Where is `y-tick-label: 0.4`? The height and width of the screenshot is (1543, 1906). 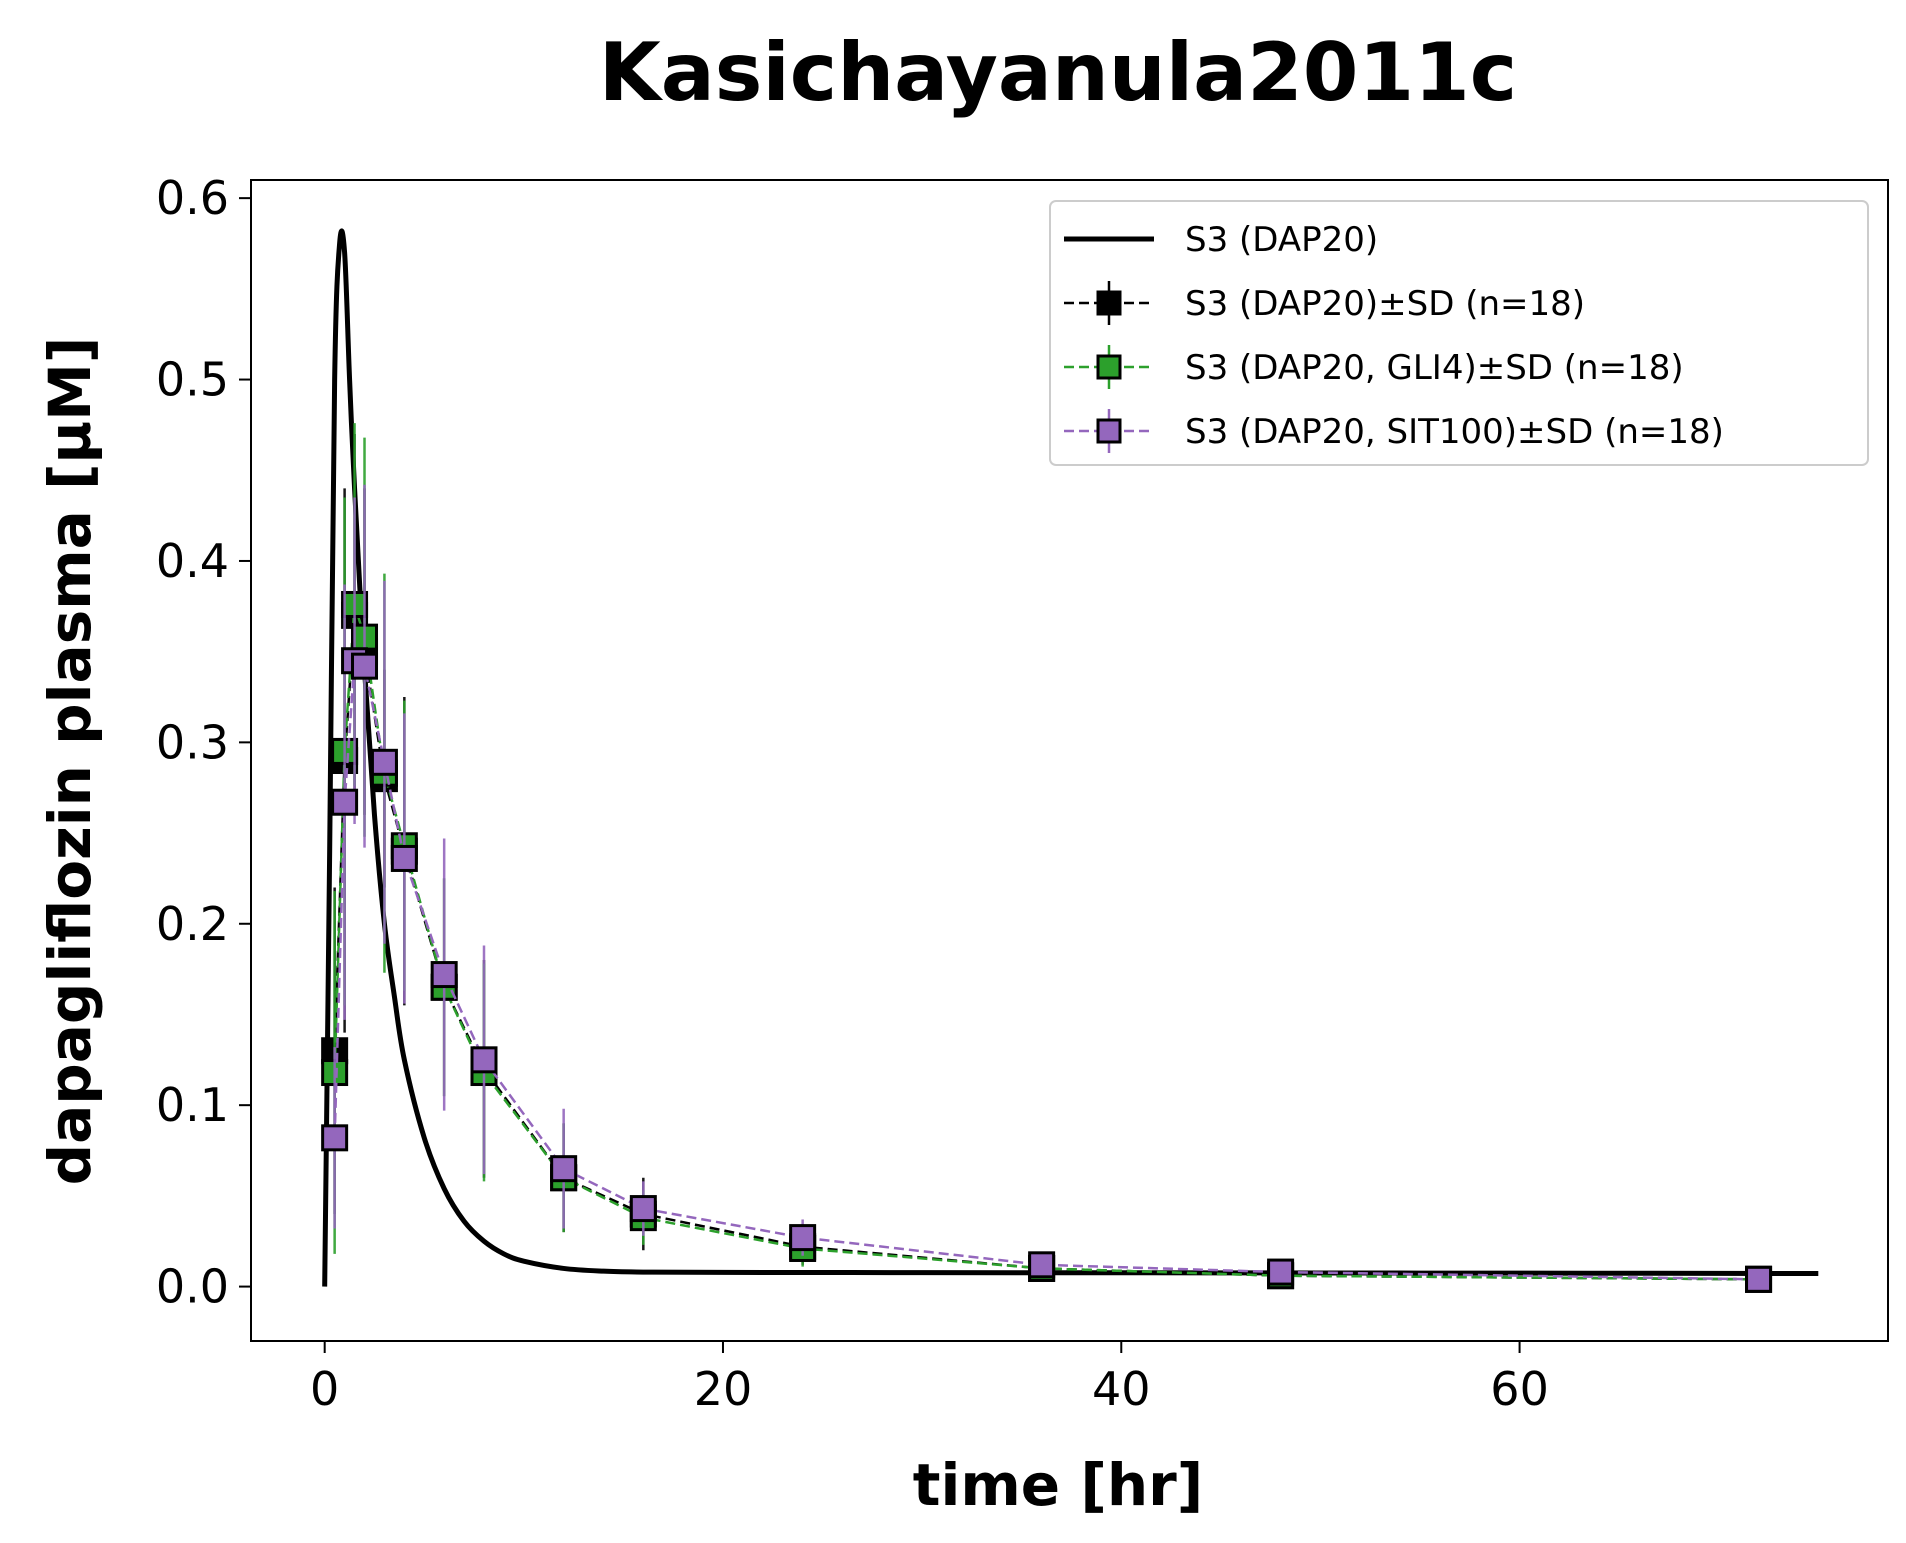
y-tick-label: 0.4 is located at coordinates (192, 561).